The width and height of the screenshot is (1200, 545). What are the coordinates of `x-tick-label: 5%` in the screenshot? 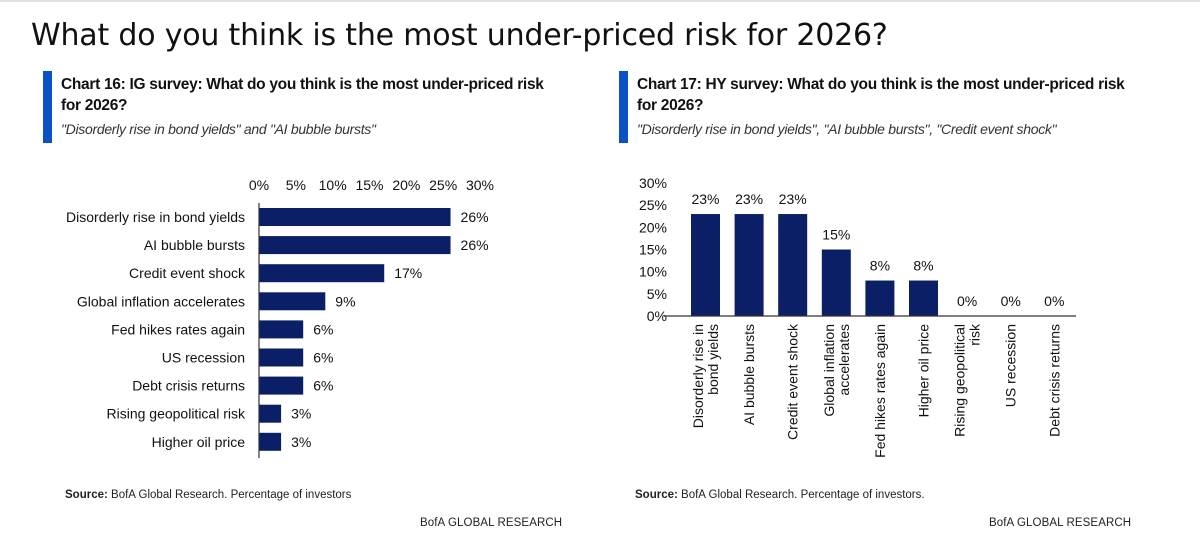 It's located at (296, 185).